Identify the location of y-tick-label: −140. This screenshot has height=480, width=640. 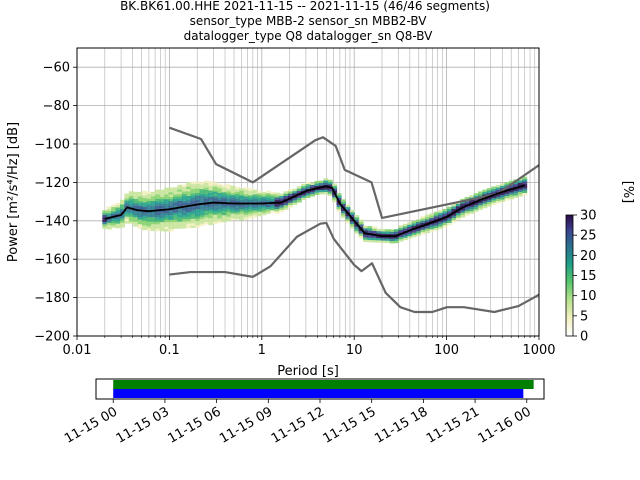
(52, 221).